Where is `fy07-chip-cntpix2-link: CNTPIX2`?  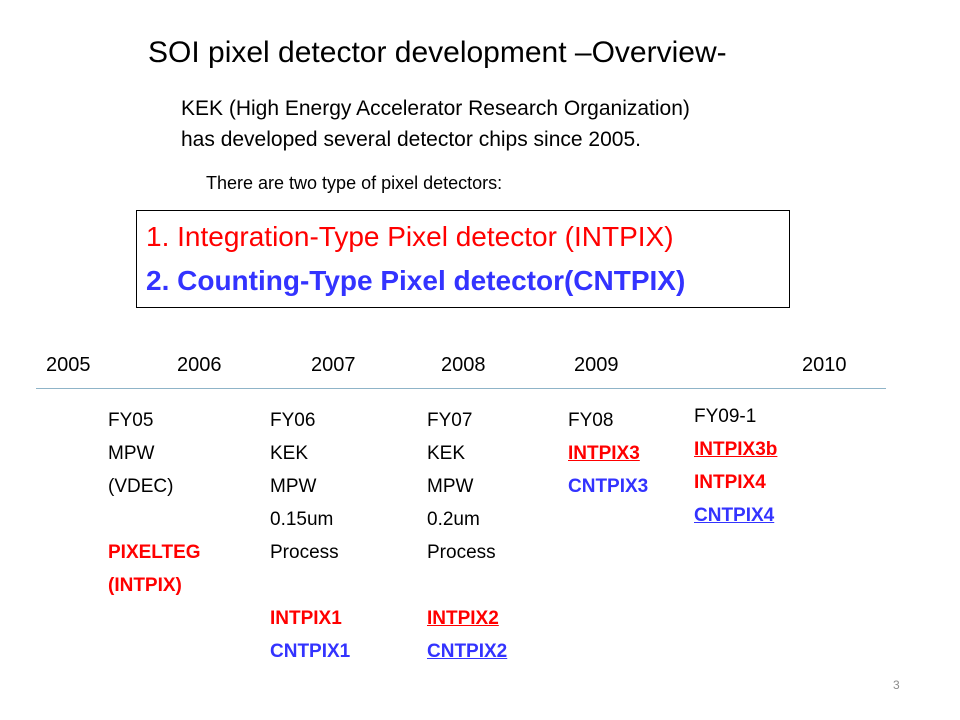
fy07-chip-cntpix2-link: CNTPIX2 is located at coordinates (467, 651).